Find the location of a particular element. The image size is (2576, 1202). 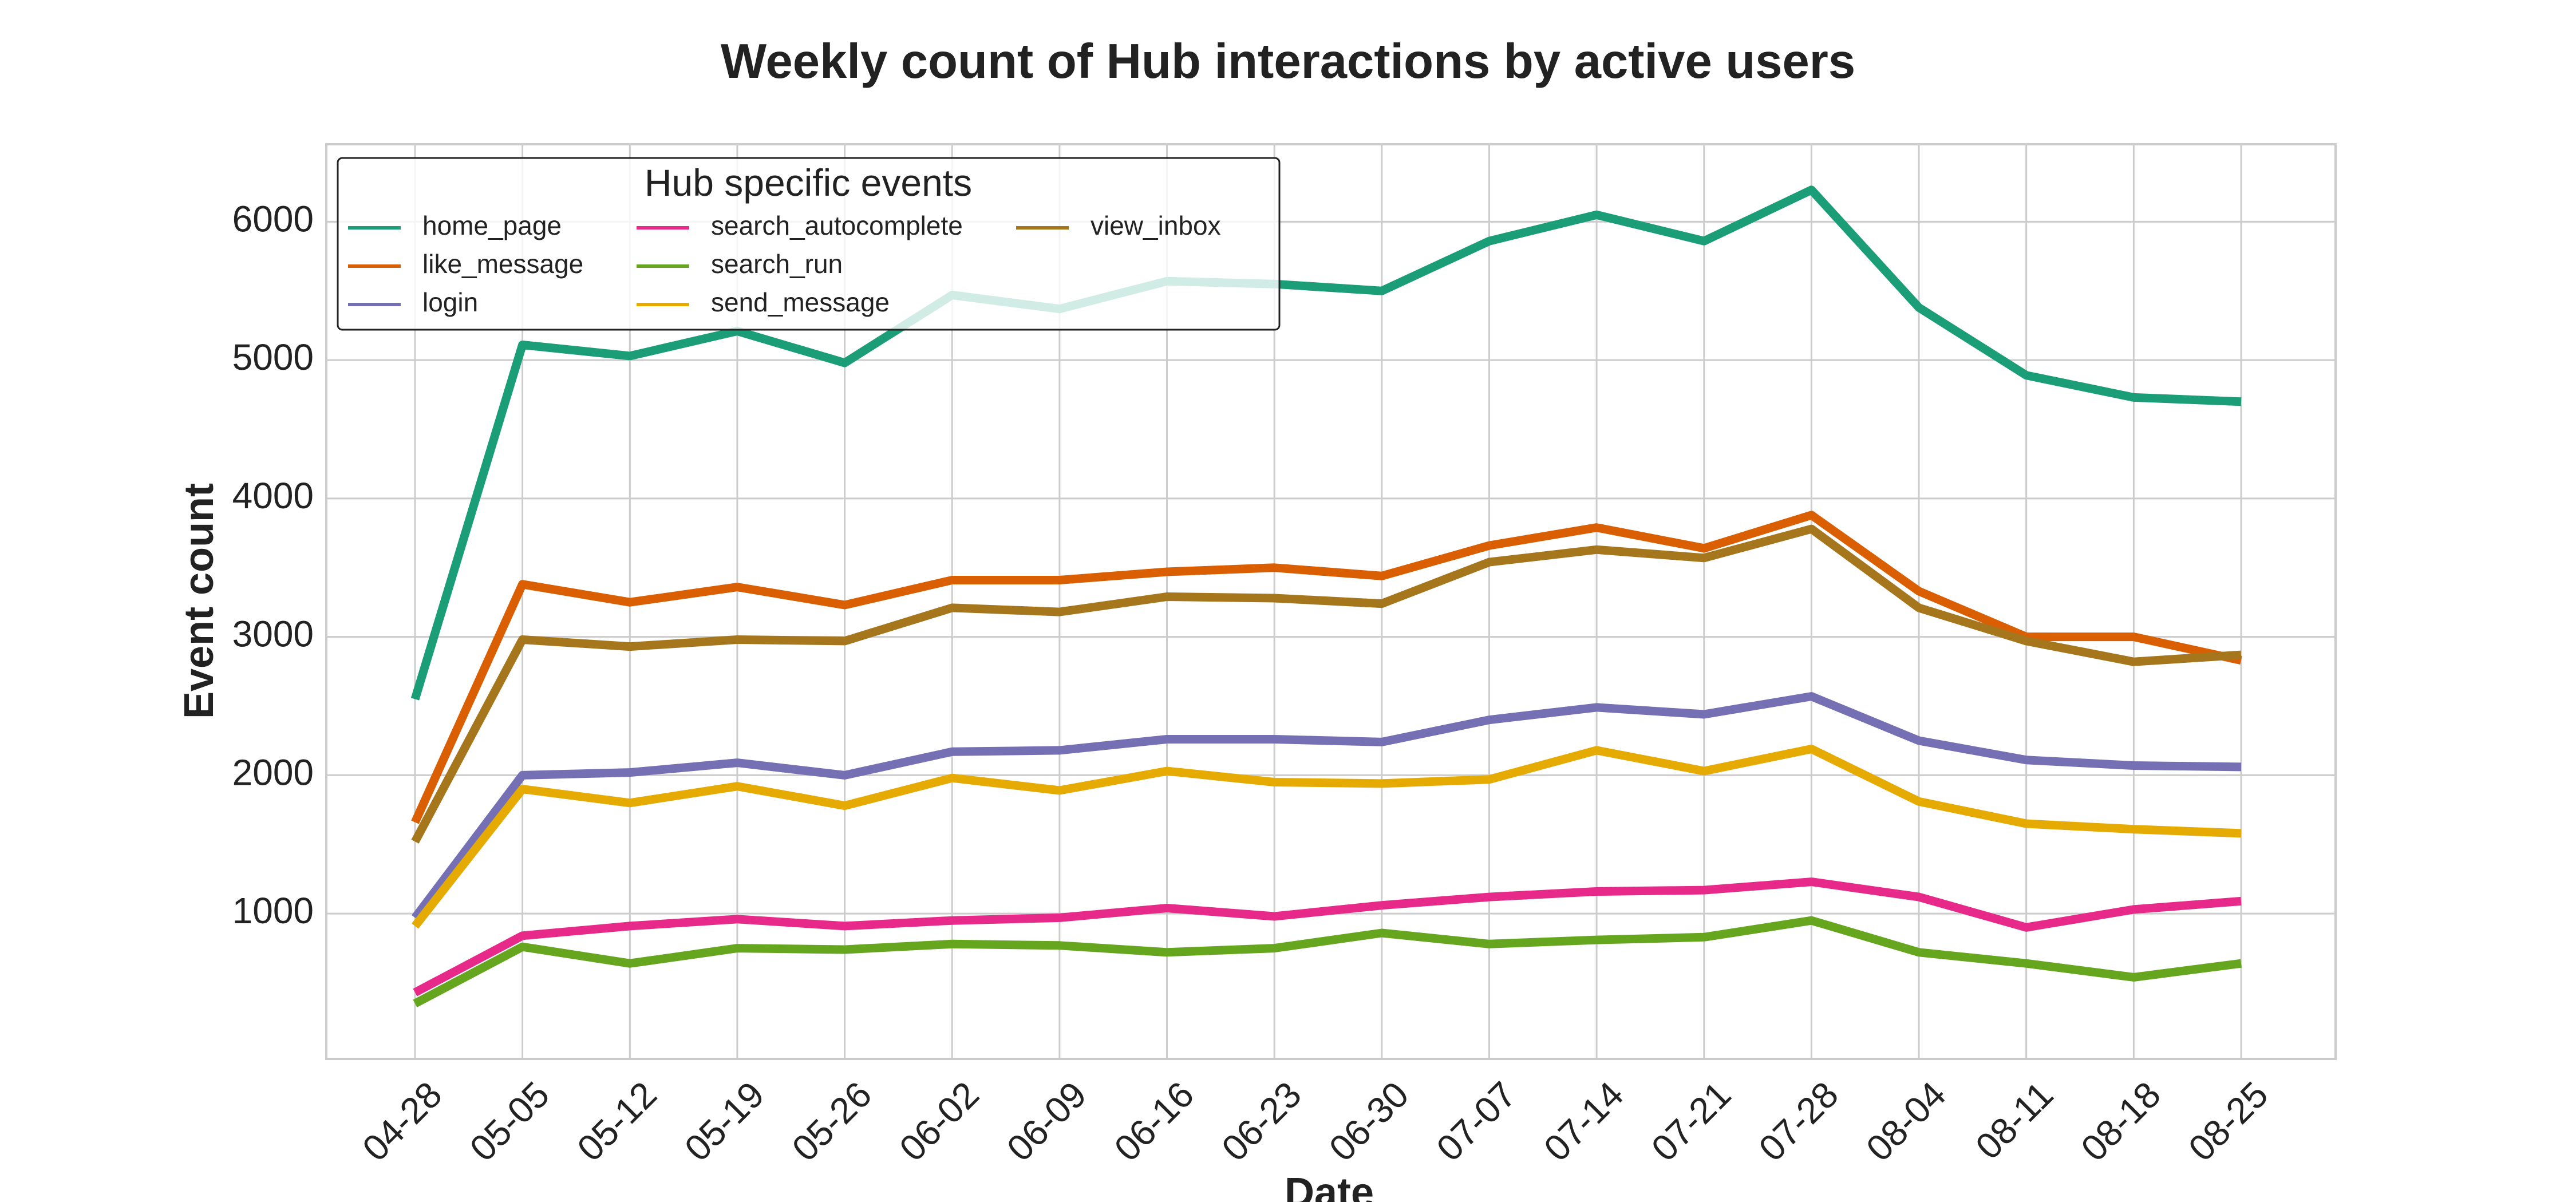

y-tick-labels: 1000 2000 3000 4000 5000 6000 is located at coordinates (273, 564).